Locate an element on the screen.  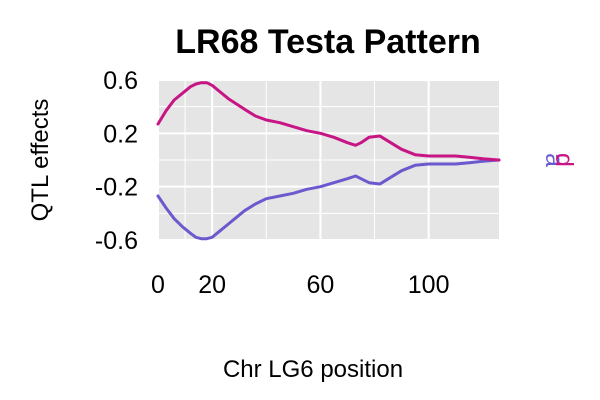
x-tick-label: 60 is located at coordinates (320, 285).